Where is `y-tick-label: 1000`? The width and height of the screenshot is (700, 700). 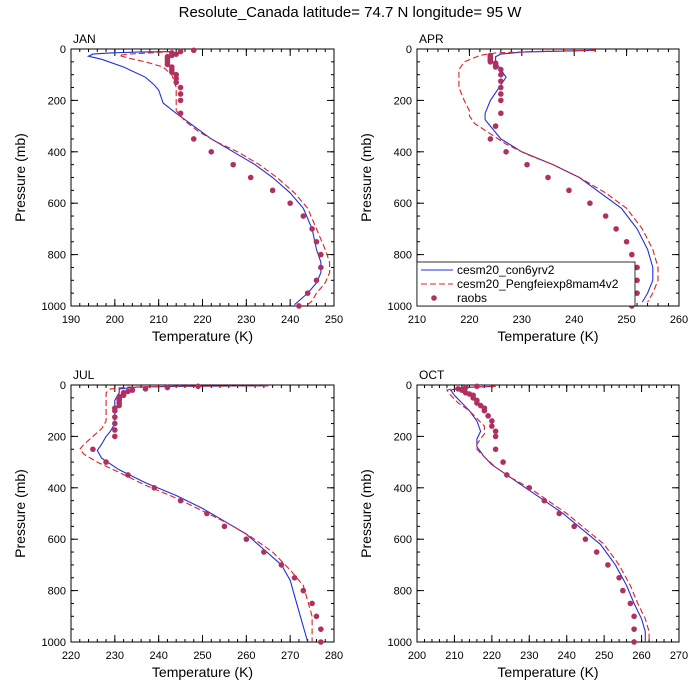 y-tick-label: 1000 is located at coordinates (54, 643).